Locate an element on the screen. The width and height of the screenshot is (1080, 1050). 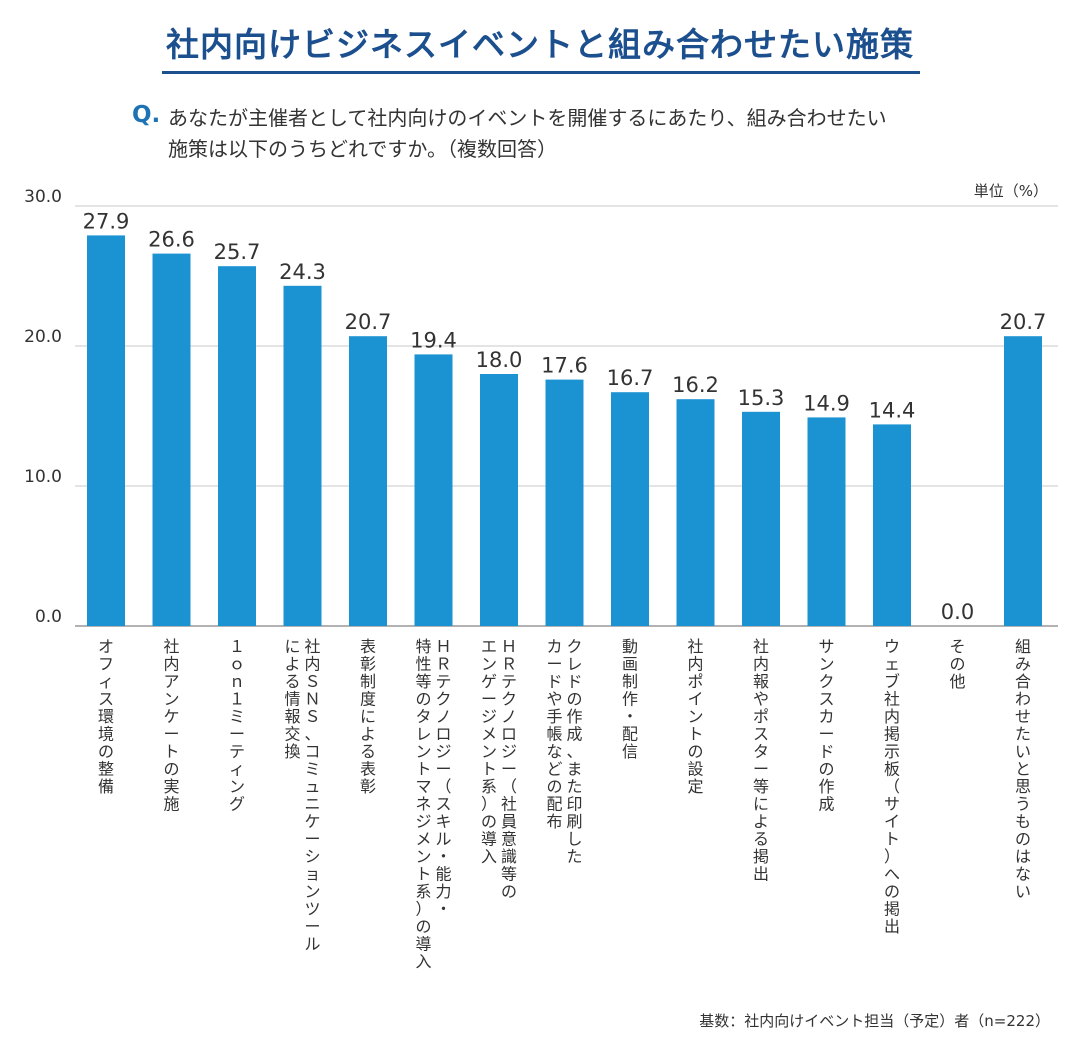
data-label: 19.4 is located at coordinates (433, 340).